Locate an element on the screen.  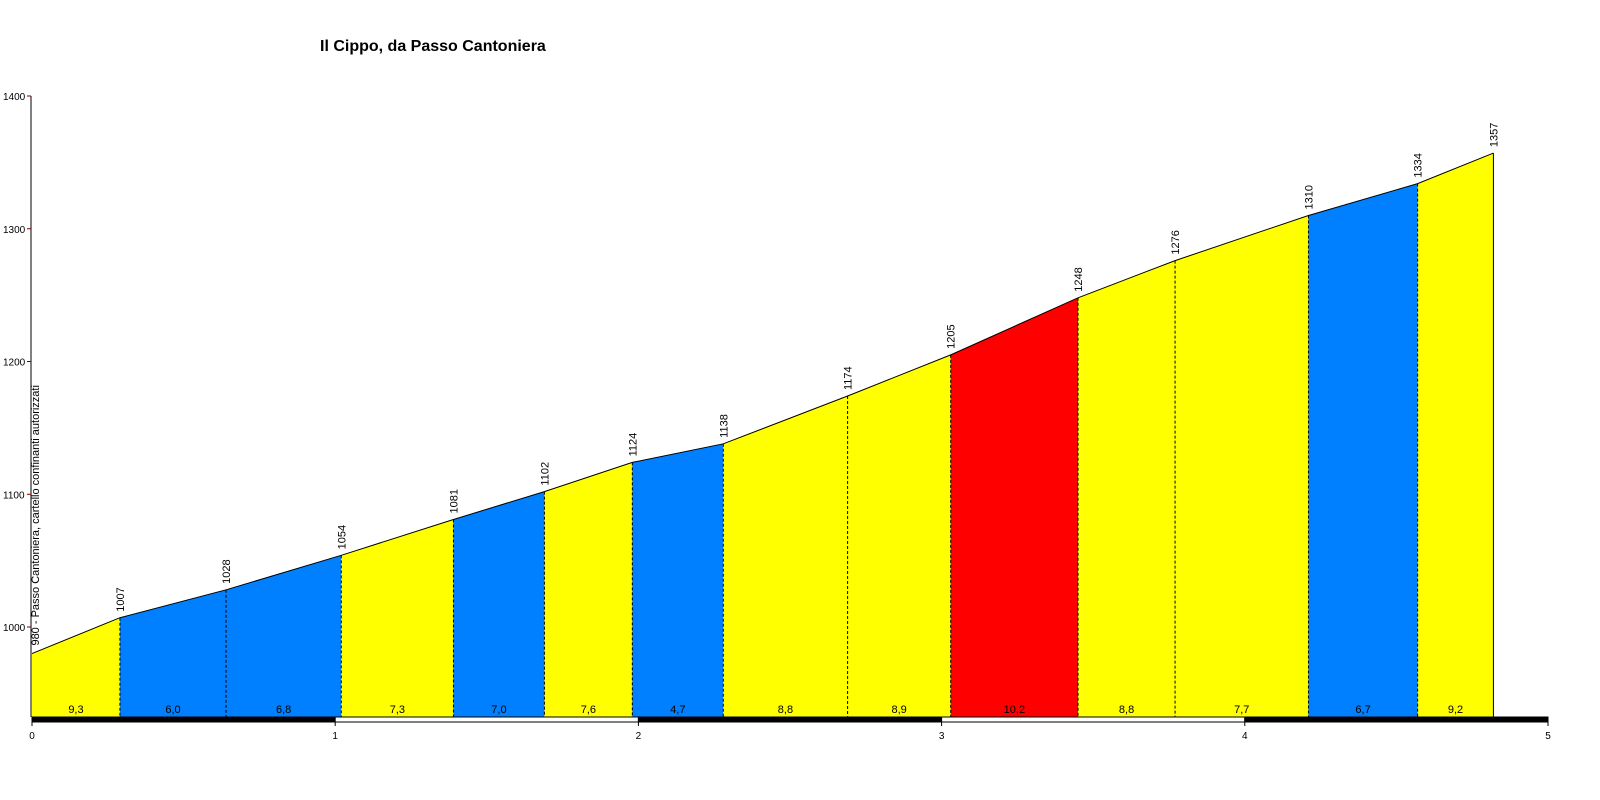
grade-label: 7,3 is located at coordinates (397, 710).